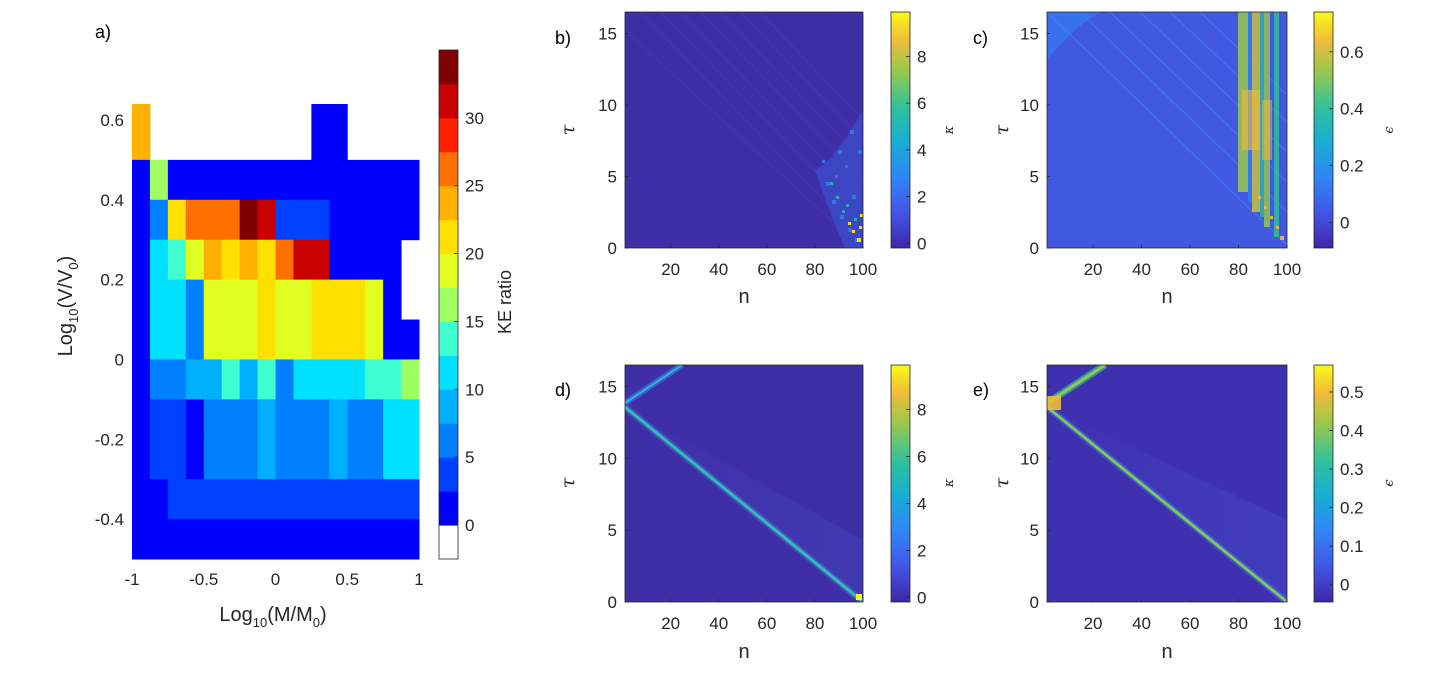 The image size is (1440, 693). I want to click on panel-d-y-label: τ, so click(568, 482).